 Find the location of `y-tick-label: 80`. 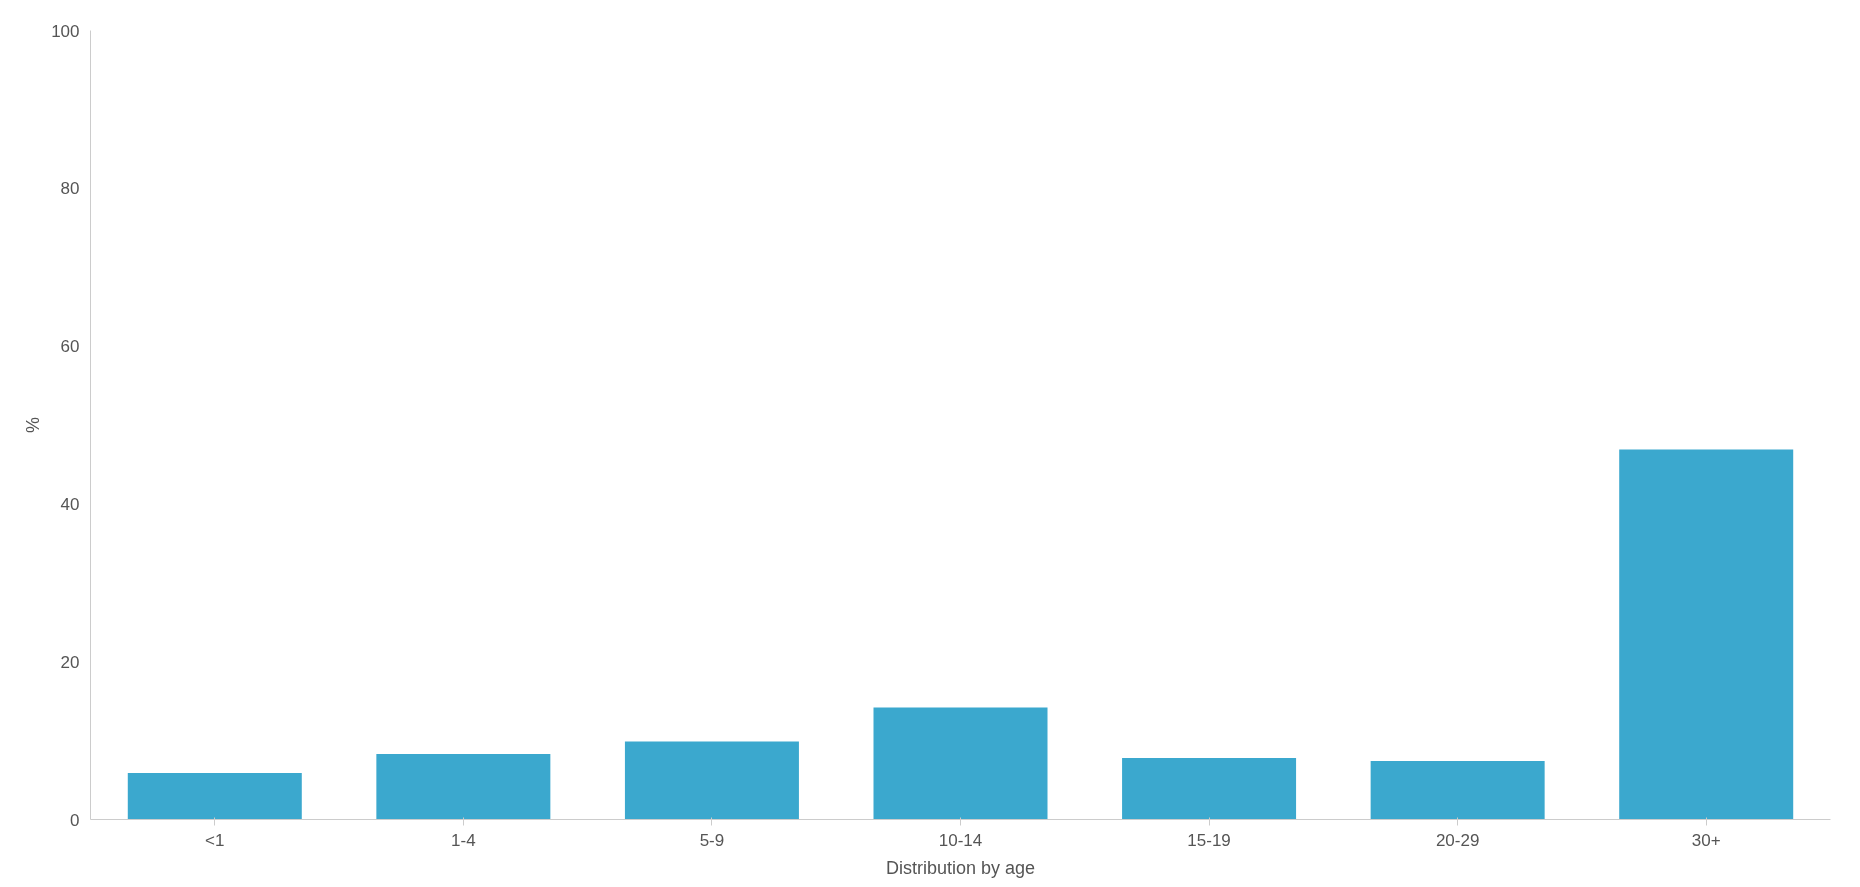

y-tick-label: 80 is located at coordinates (70, 189).